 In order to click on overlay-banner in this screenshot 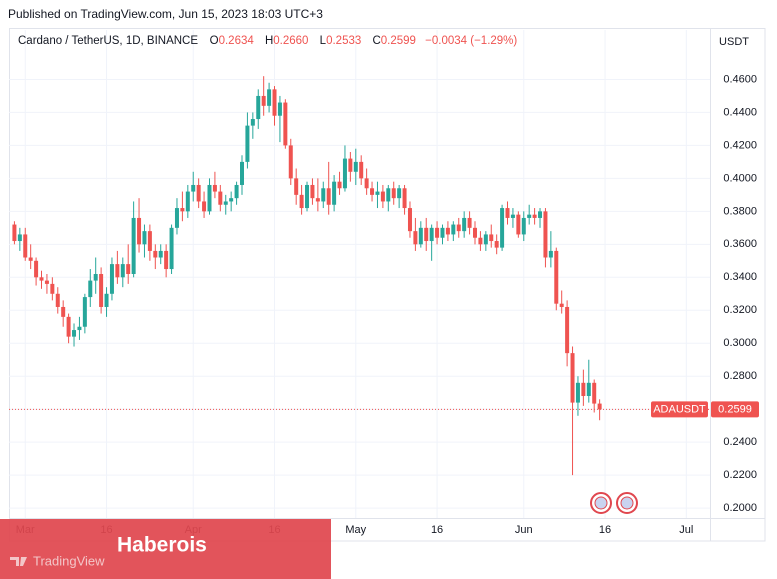, I will do `click(165, 549)`.